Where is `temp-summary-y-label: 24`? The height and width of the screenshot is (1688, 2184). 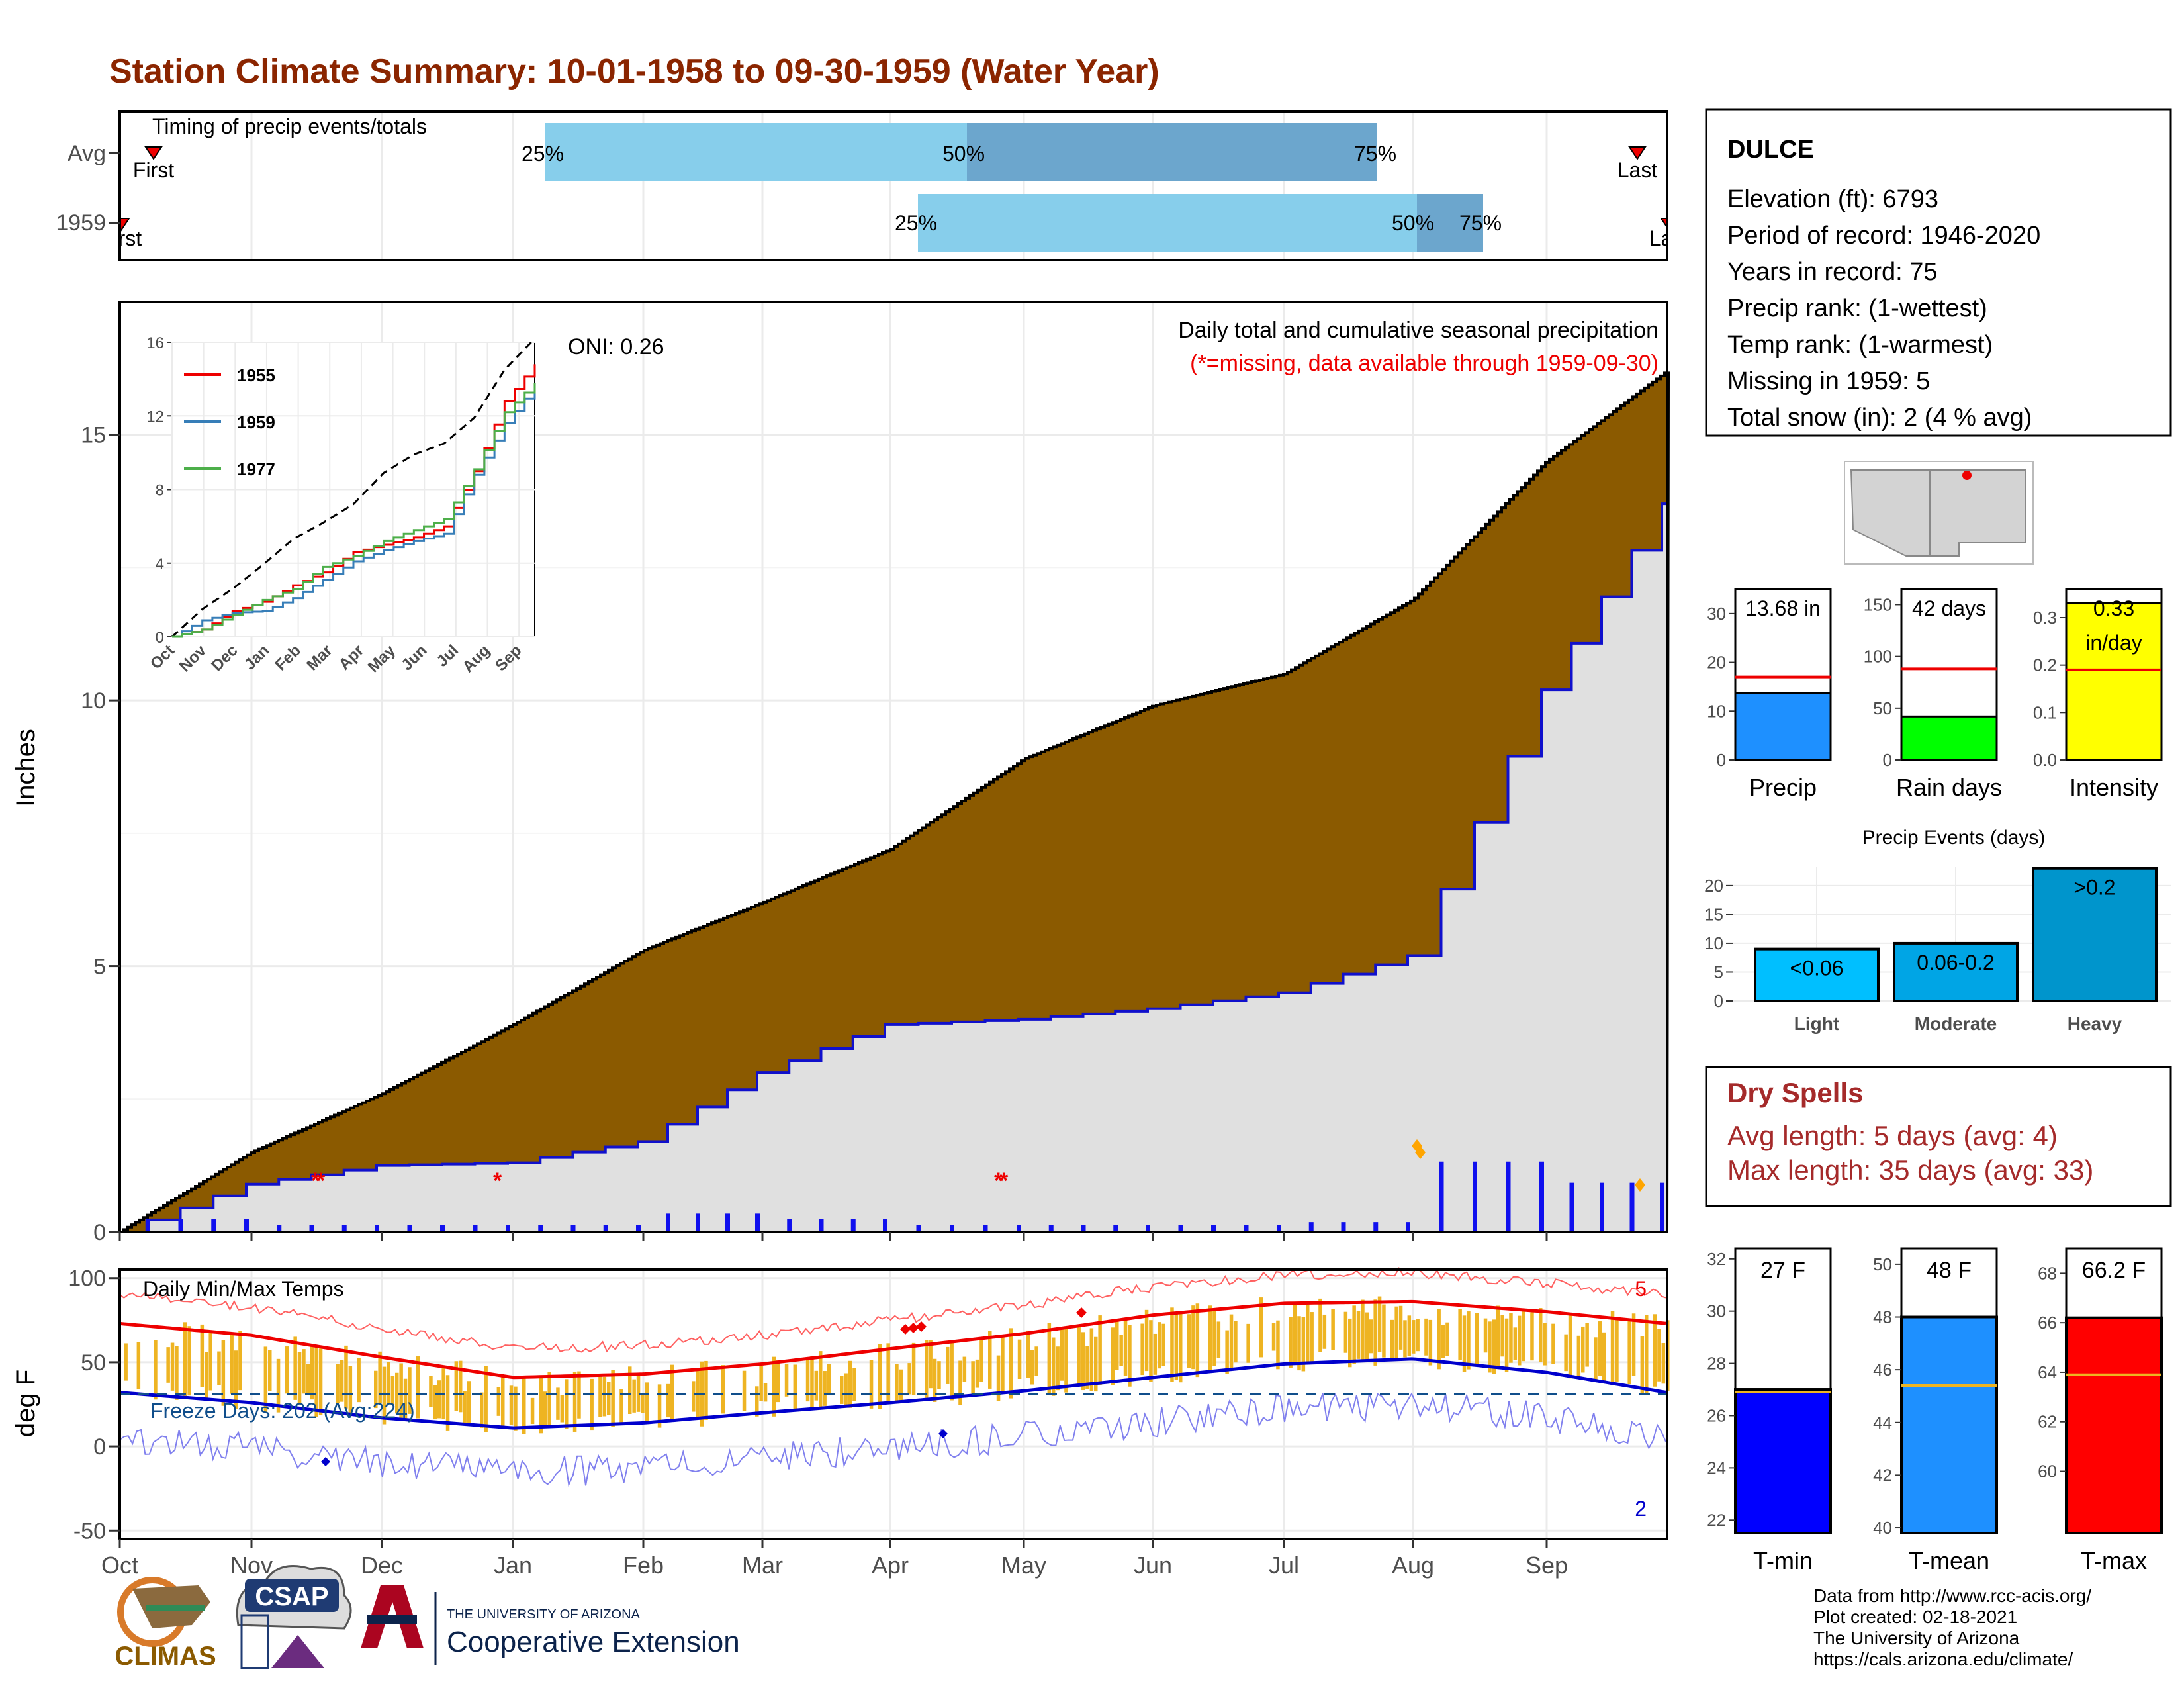
temp-summary-y-label: 24 is located at coordinates (1716, 1467).